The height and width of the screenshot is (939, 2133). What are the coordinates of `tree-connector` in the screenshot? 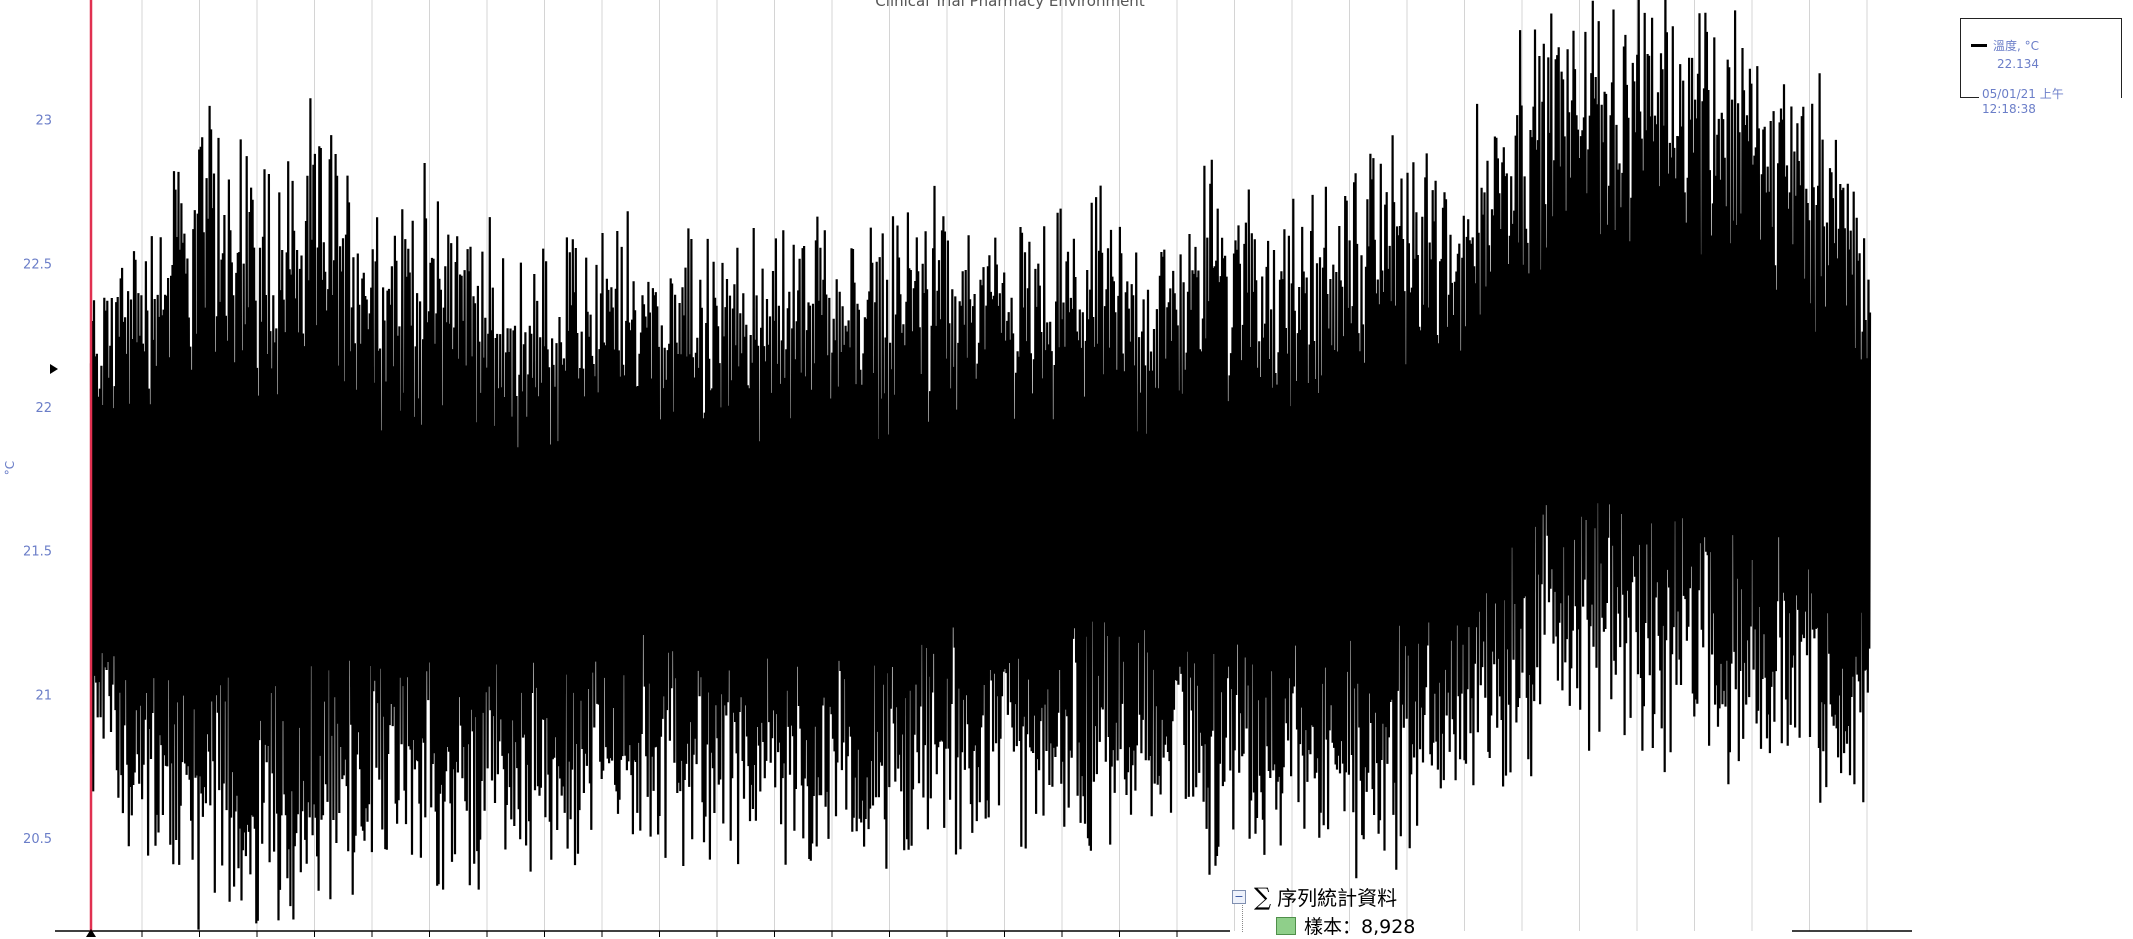 It's located at (1242, 915).